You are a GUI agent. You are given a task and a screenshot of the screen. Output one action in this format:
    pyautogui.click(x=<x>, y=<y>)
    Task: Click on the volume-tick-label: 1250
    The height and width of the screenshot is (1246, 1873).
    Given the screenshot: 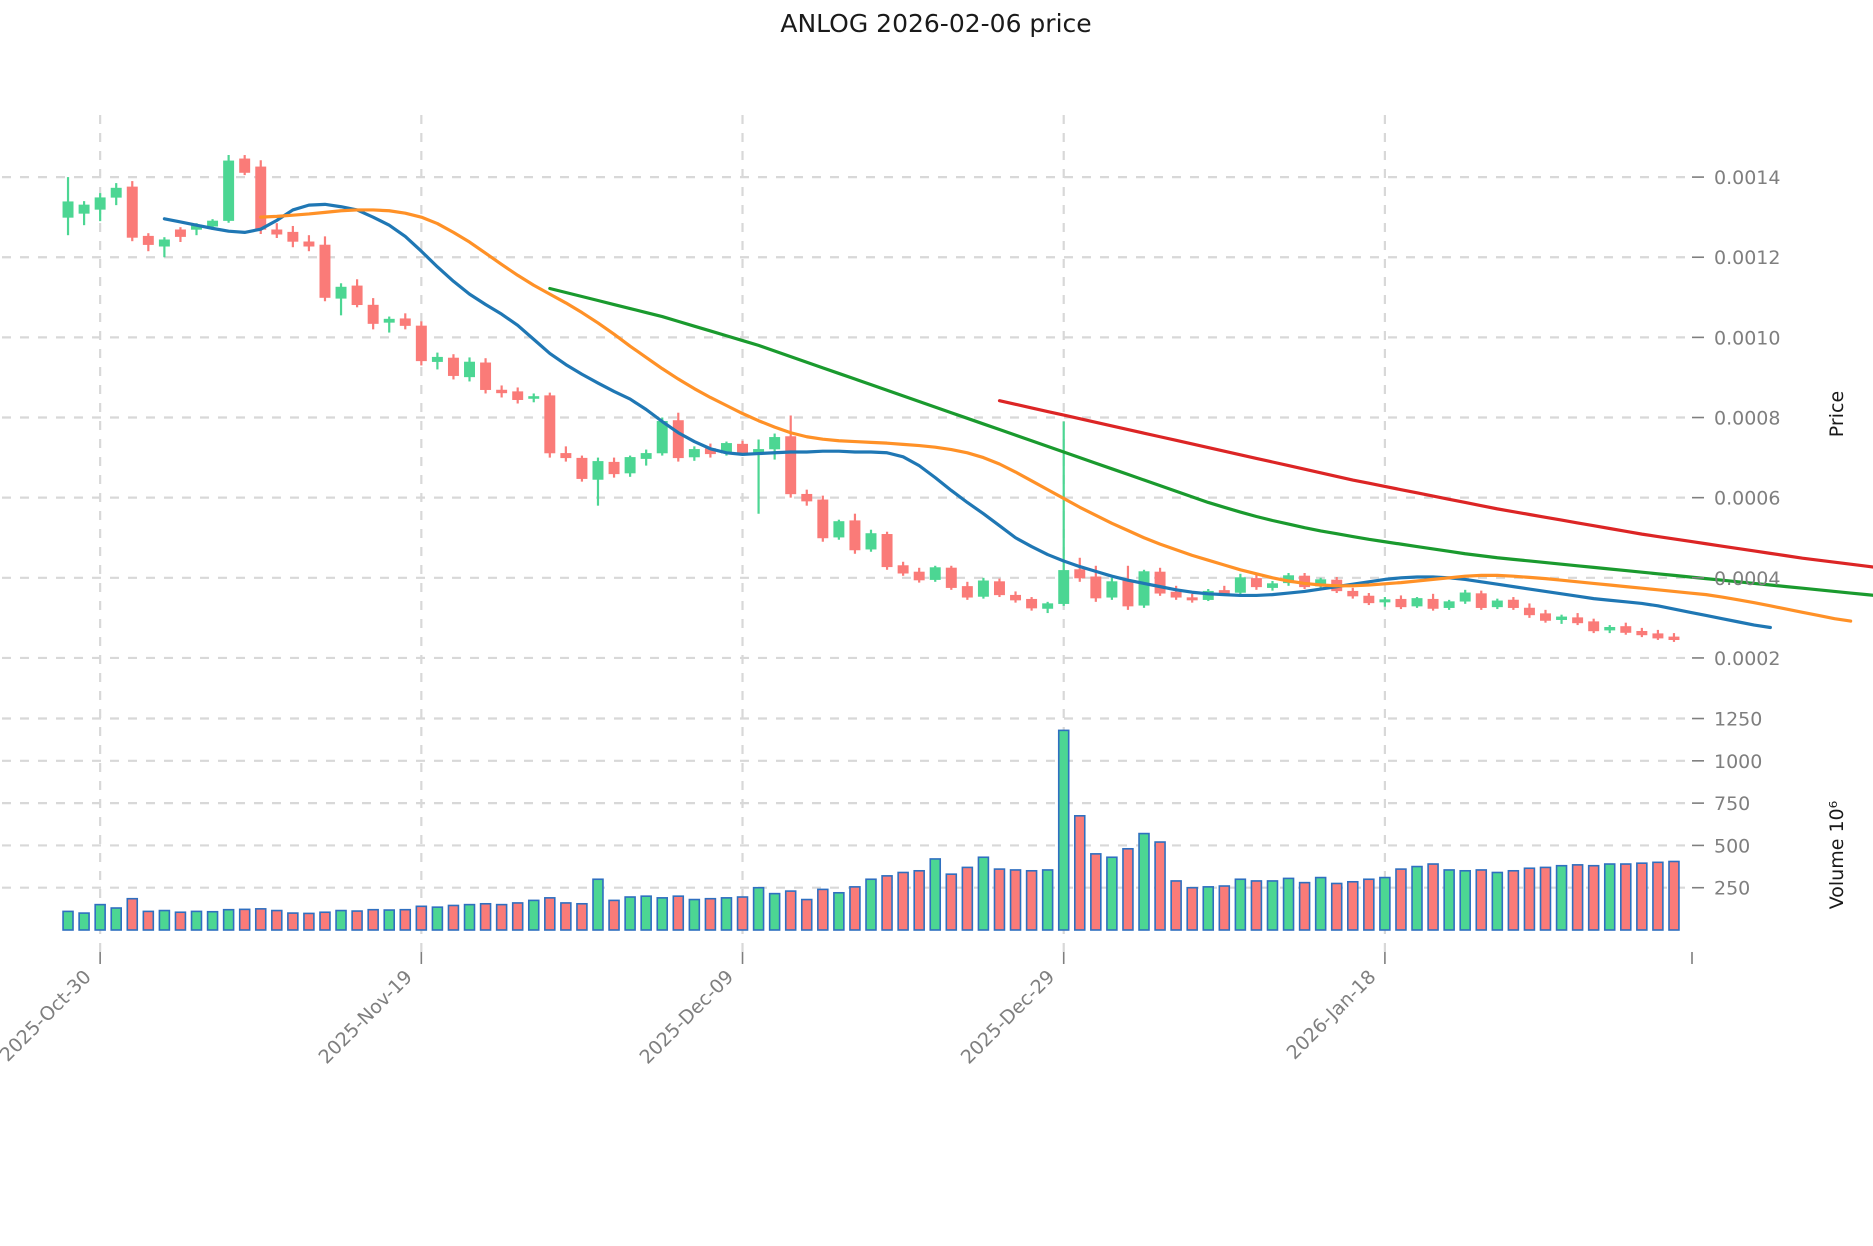 What is the action you would take?
    pyautogui.click(x=1738, y=720)
    